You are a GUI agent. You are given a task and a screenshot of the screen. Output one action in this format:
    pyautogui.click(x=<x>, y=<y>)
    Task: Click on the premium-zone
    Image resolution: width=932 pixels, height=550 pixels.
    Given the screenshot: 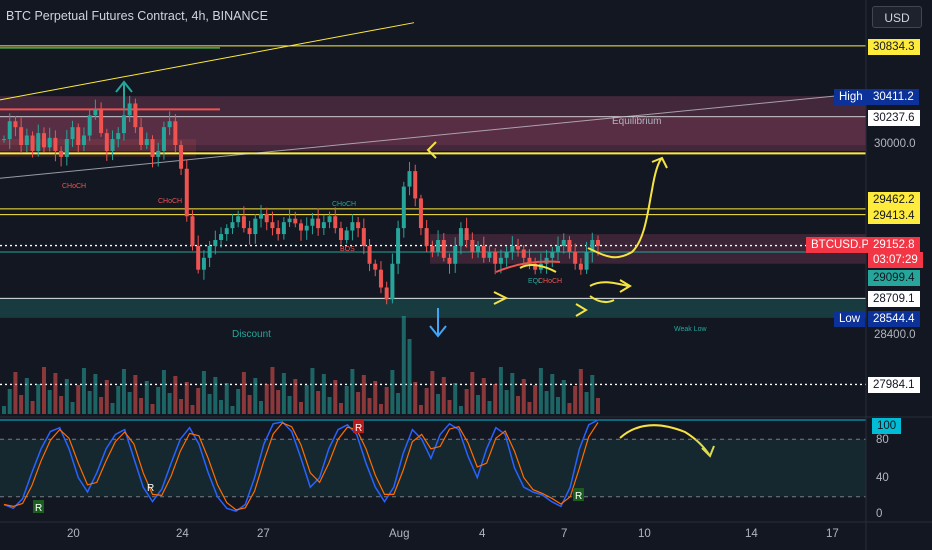 What is the action you would take?
    pyautogui.click(x=433, y=123)
    